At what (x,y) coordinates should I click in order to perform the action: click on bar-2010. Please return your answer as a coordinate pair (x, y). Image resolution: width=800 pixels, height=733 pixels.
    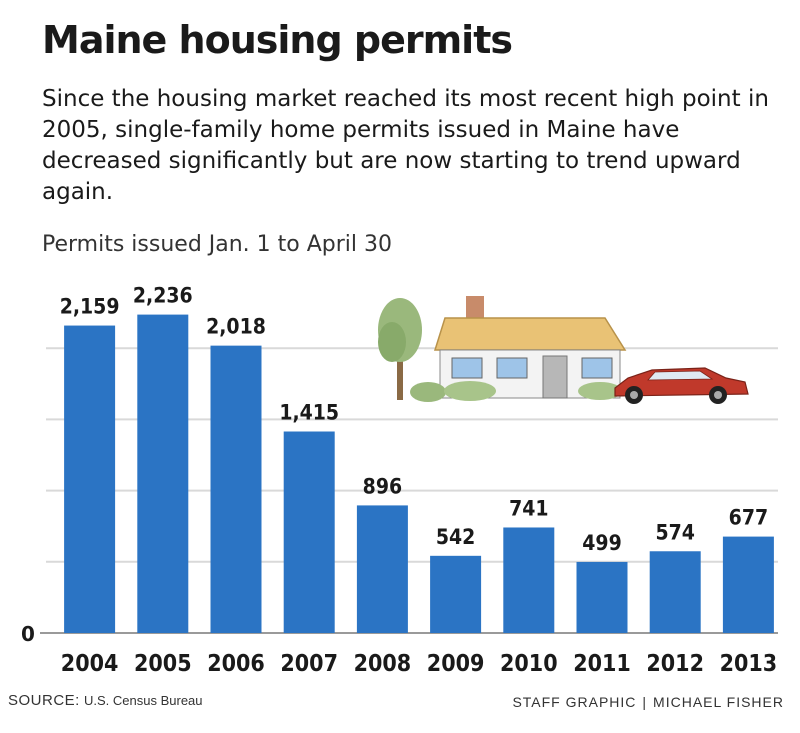
    Looking at the image, I should click on (529, 580).